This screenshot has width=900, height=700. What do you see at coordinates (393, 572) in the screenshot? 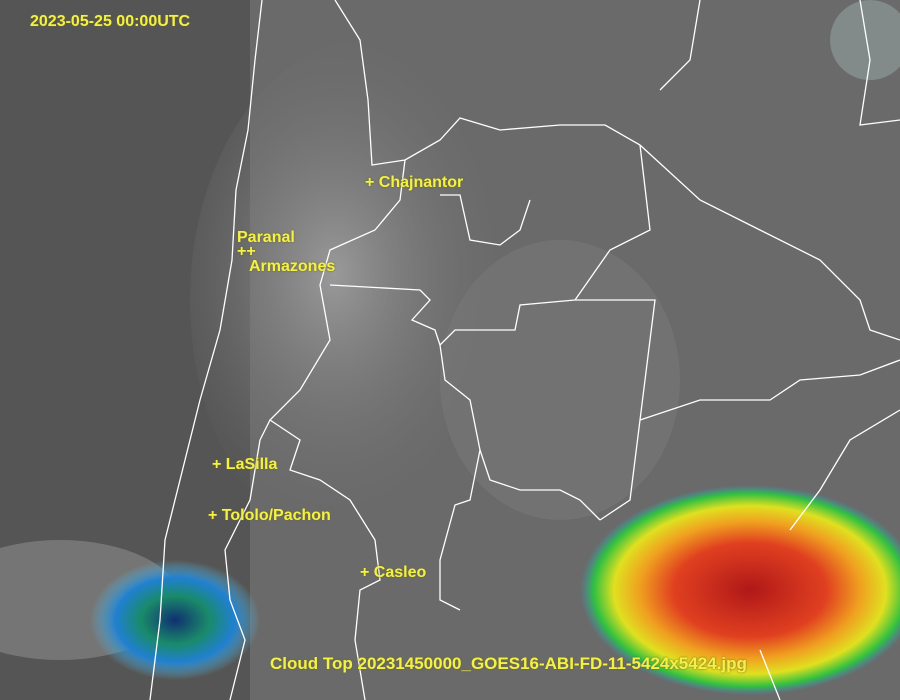
I see `site-label-casleo: + Casleo` at bounding box center [393, 572].